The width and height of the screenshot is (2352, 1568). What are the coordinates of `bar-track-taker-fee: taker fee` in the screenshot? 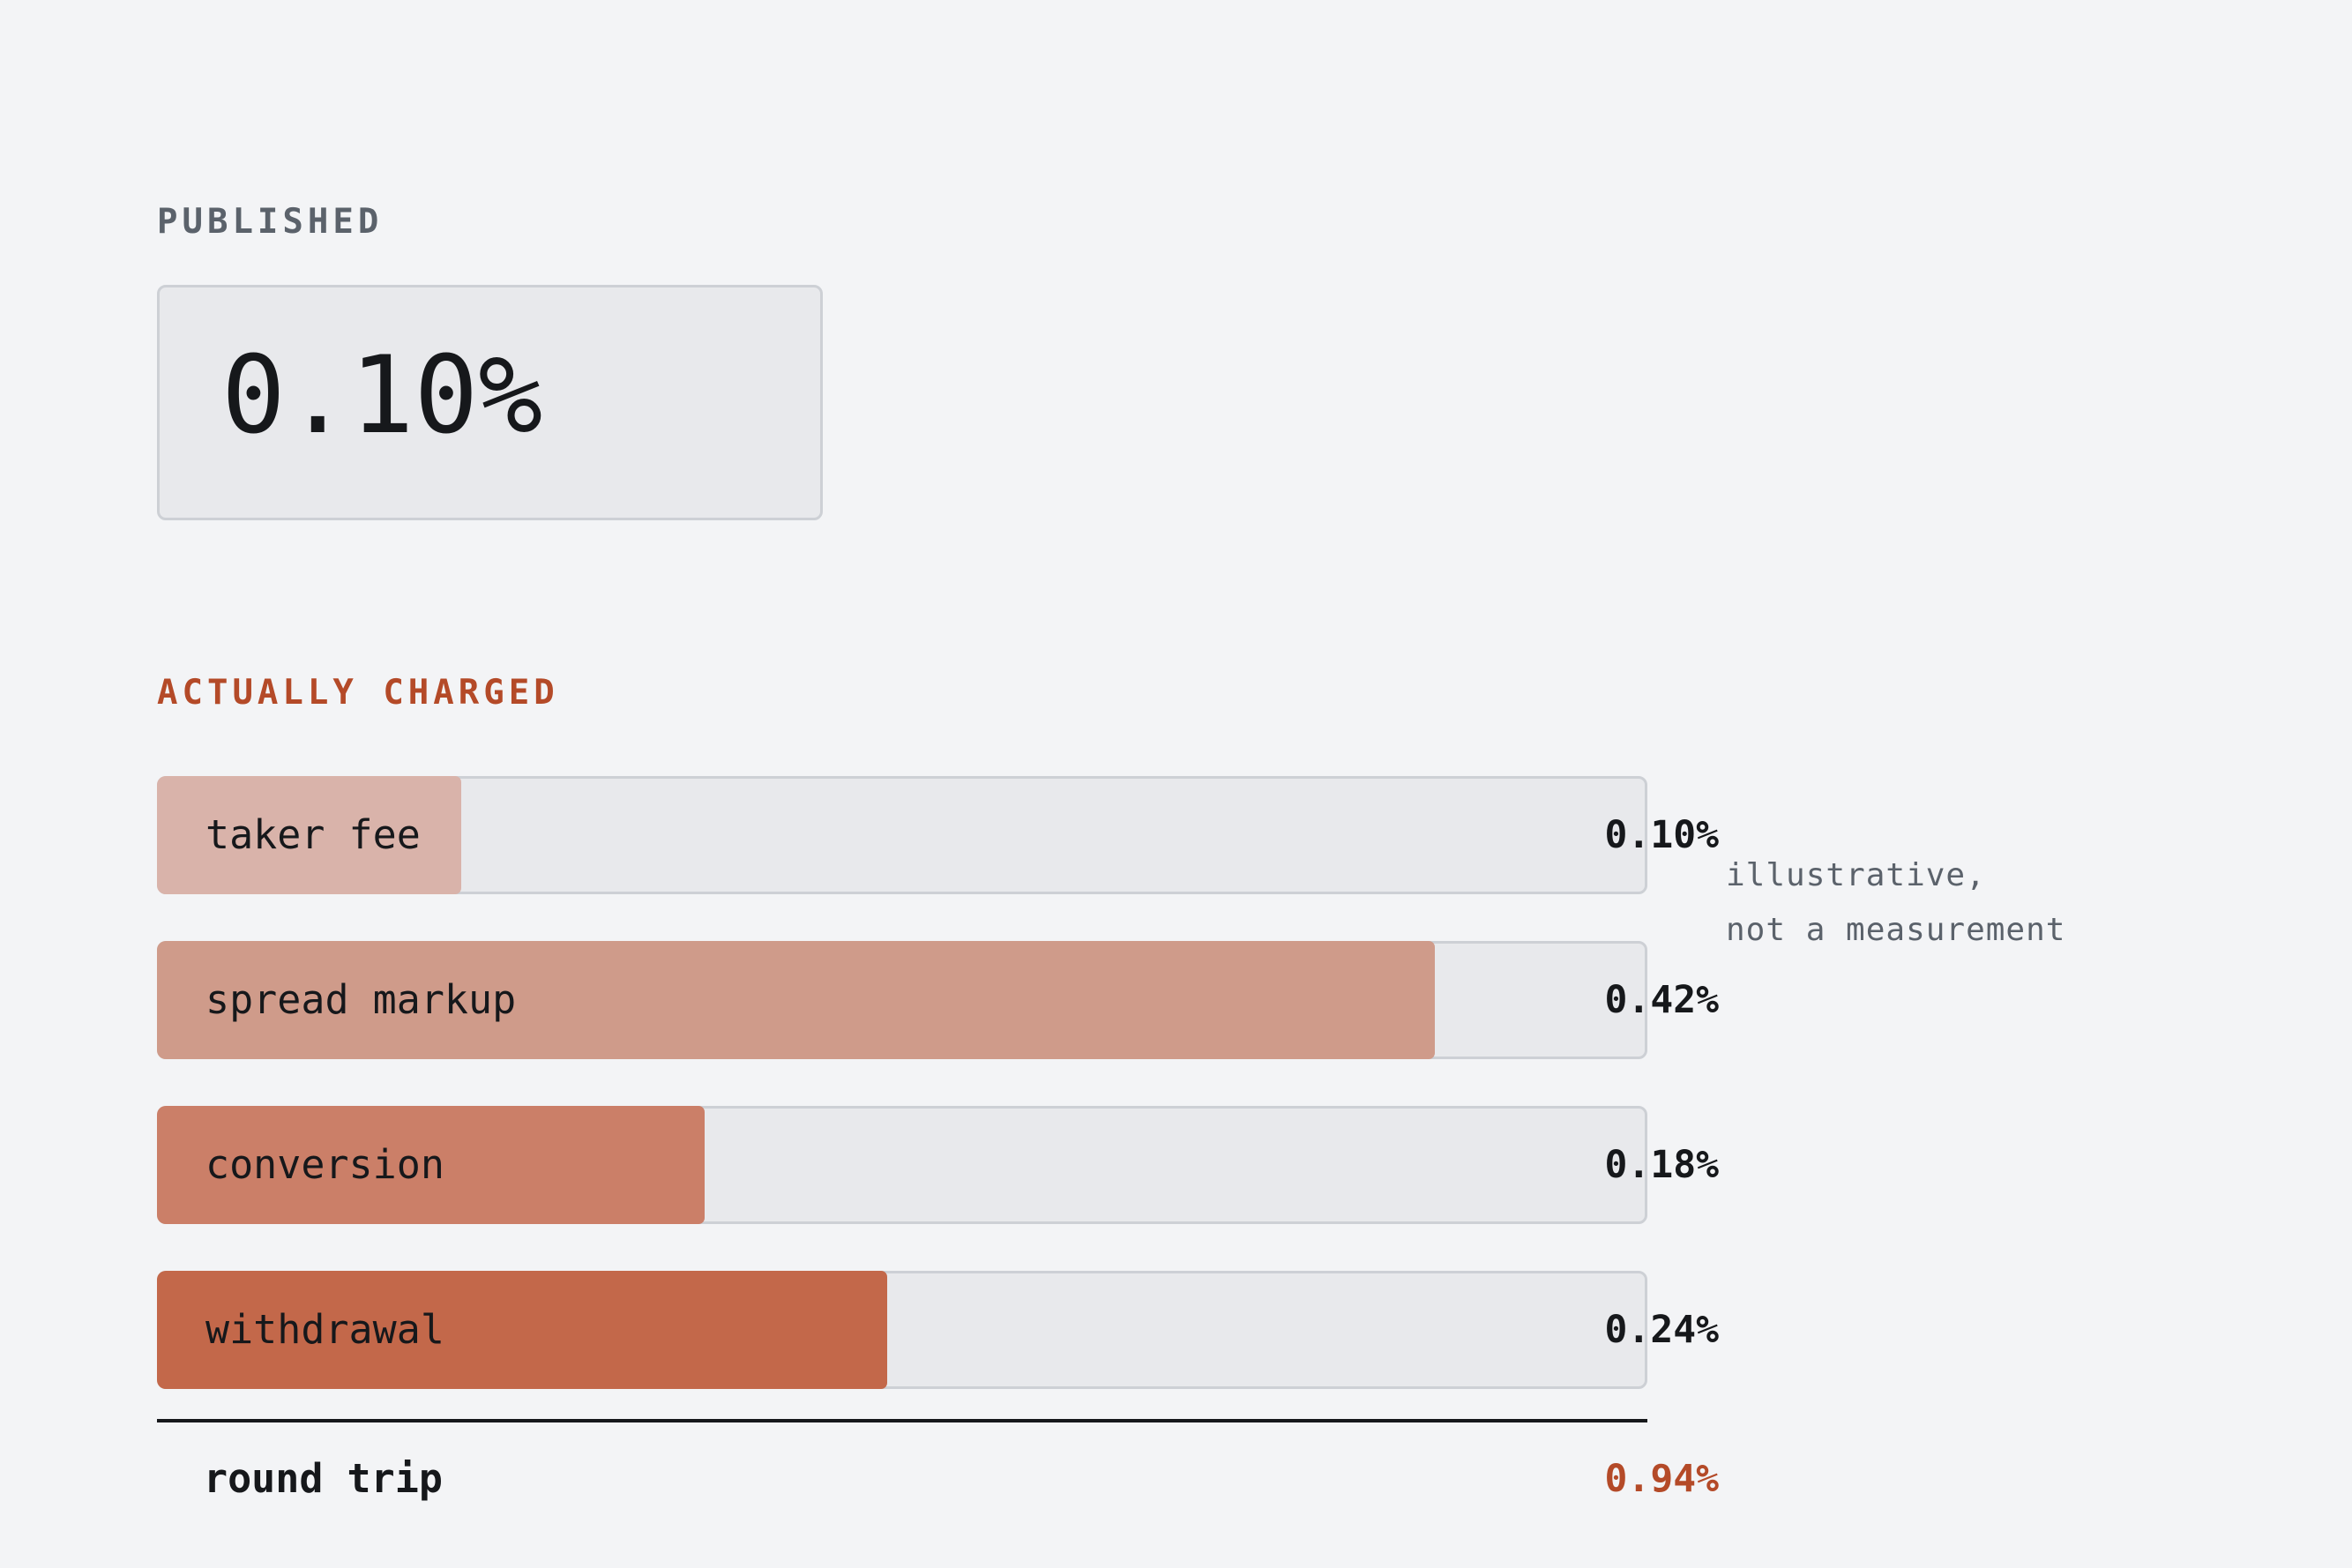 It's located at (902, 835).